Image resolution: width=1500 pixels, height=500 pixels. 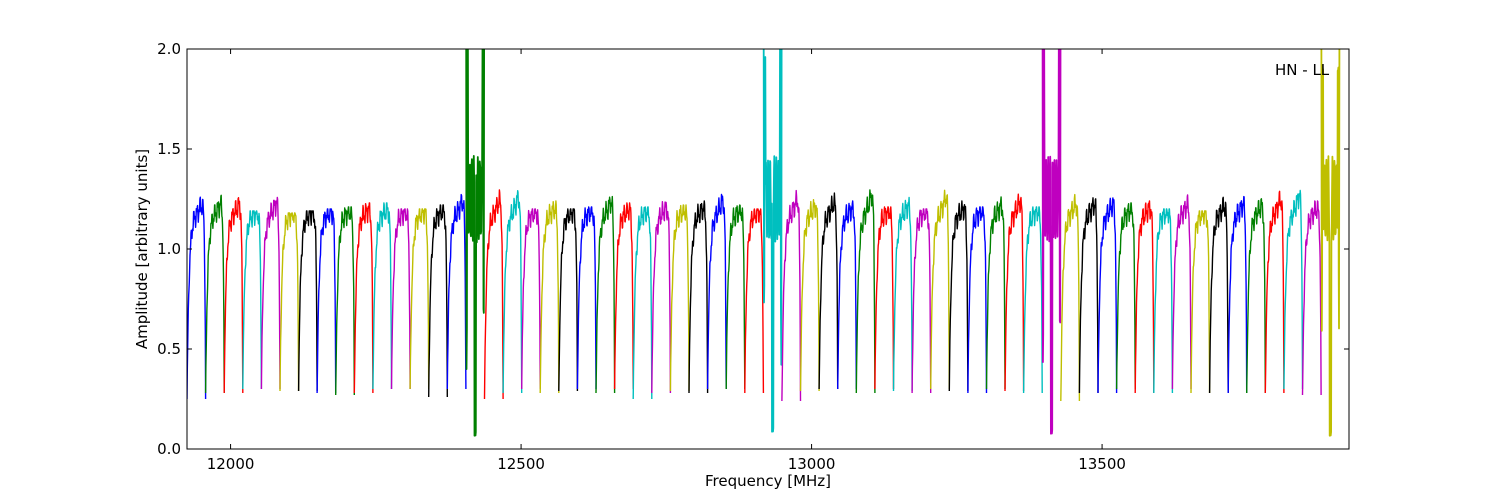 I want to click on y-tick-label: 1.0, so click(x=169, y=249).